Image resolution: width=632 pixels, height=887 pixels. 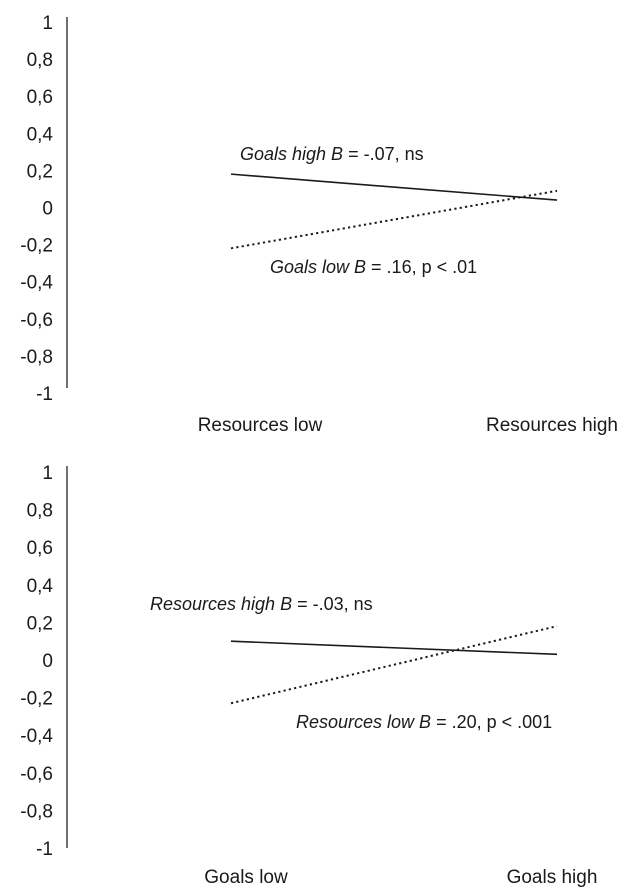 What do you see at coordinates (246, 877) in the screenshot?
I see `x-category-label: Goals low` at bounding box center [246, 877].